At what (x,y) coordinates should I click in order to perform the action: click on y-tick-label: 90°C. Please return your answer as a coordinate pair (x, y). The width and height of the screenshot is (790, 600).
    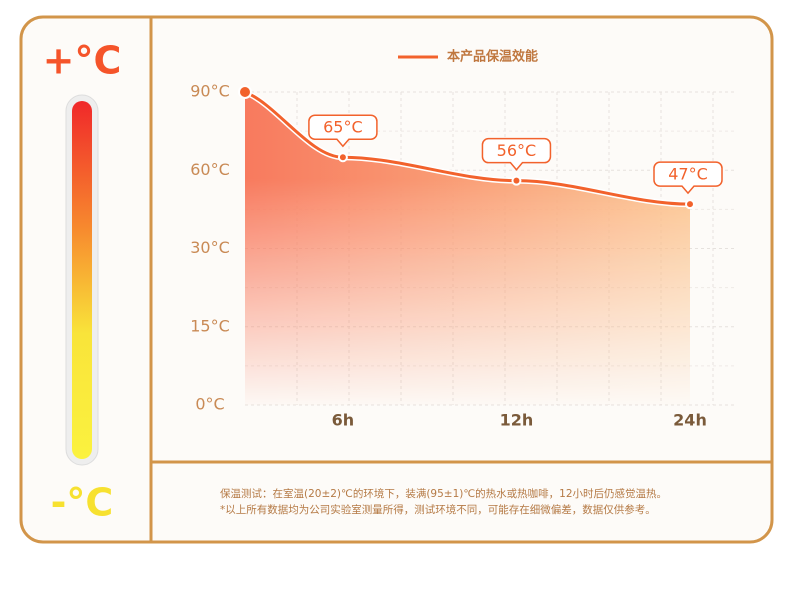
    Looking at the image, I should click on (210, 91).